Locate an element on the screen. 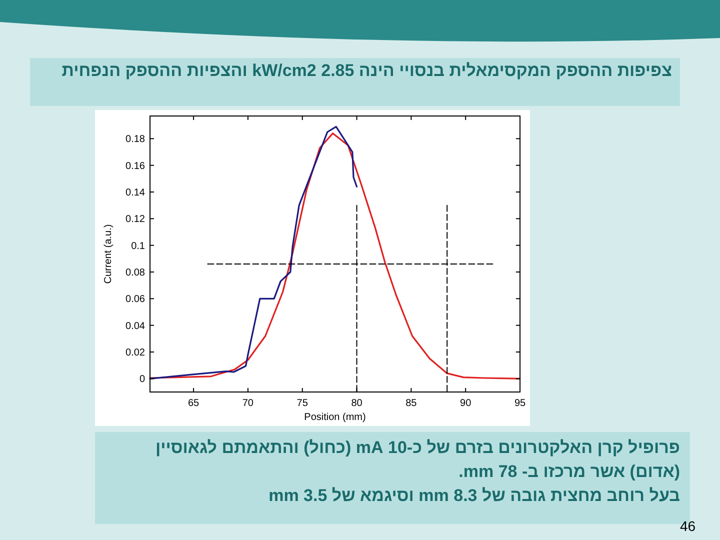  y-tick-label: 0.08 is located at coordinates (136, 273).